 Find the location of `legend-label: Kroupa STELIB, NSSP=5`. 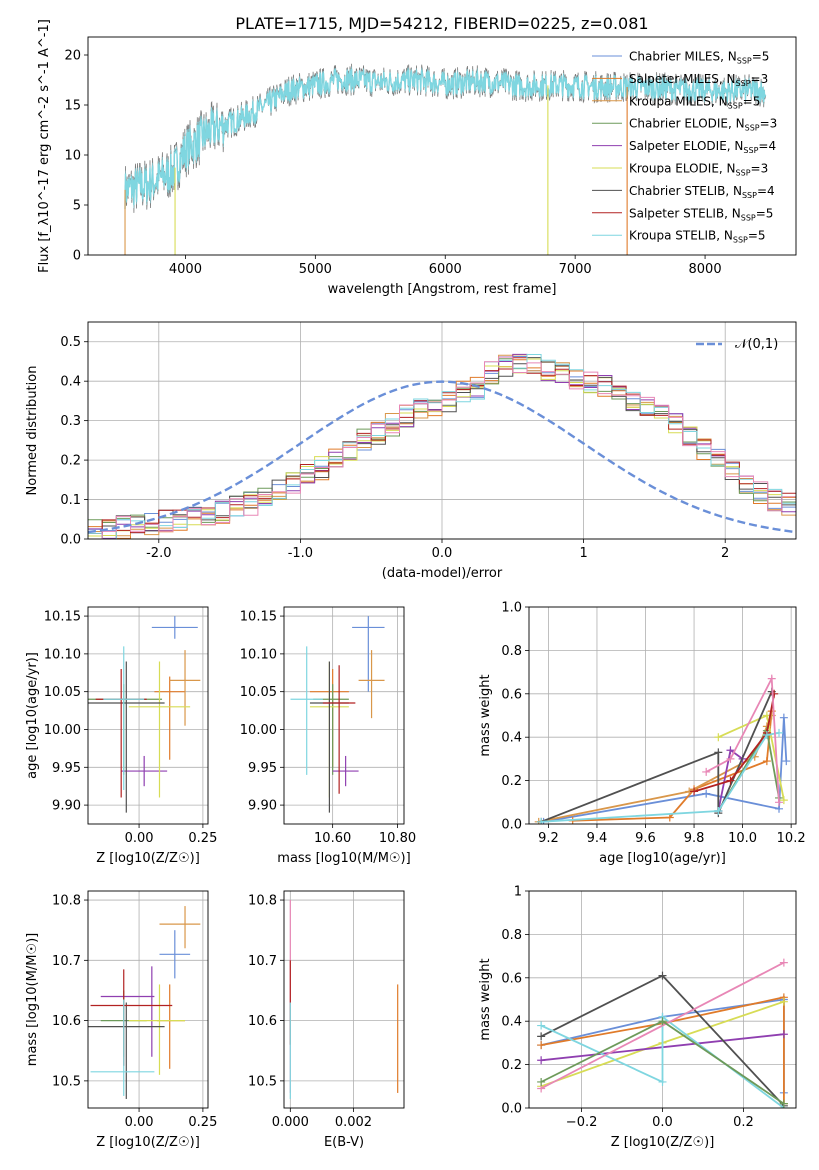

legend-label: Kroupa STELIB, NSSP=5 is located at coordinates (697, 237).